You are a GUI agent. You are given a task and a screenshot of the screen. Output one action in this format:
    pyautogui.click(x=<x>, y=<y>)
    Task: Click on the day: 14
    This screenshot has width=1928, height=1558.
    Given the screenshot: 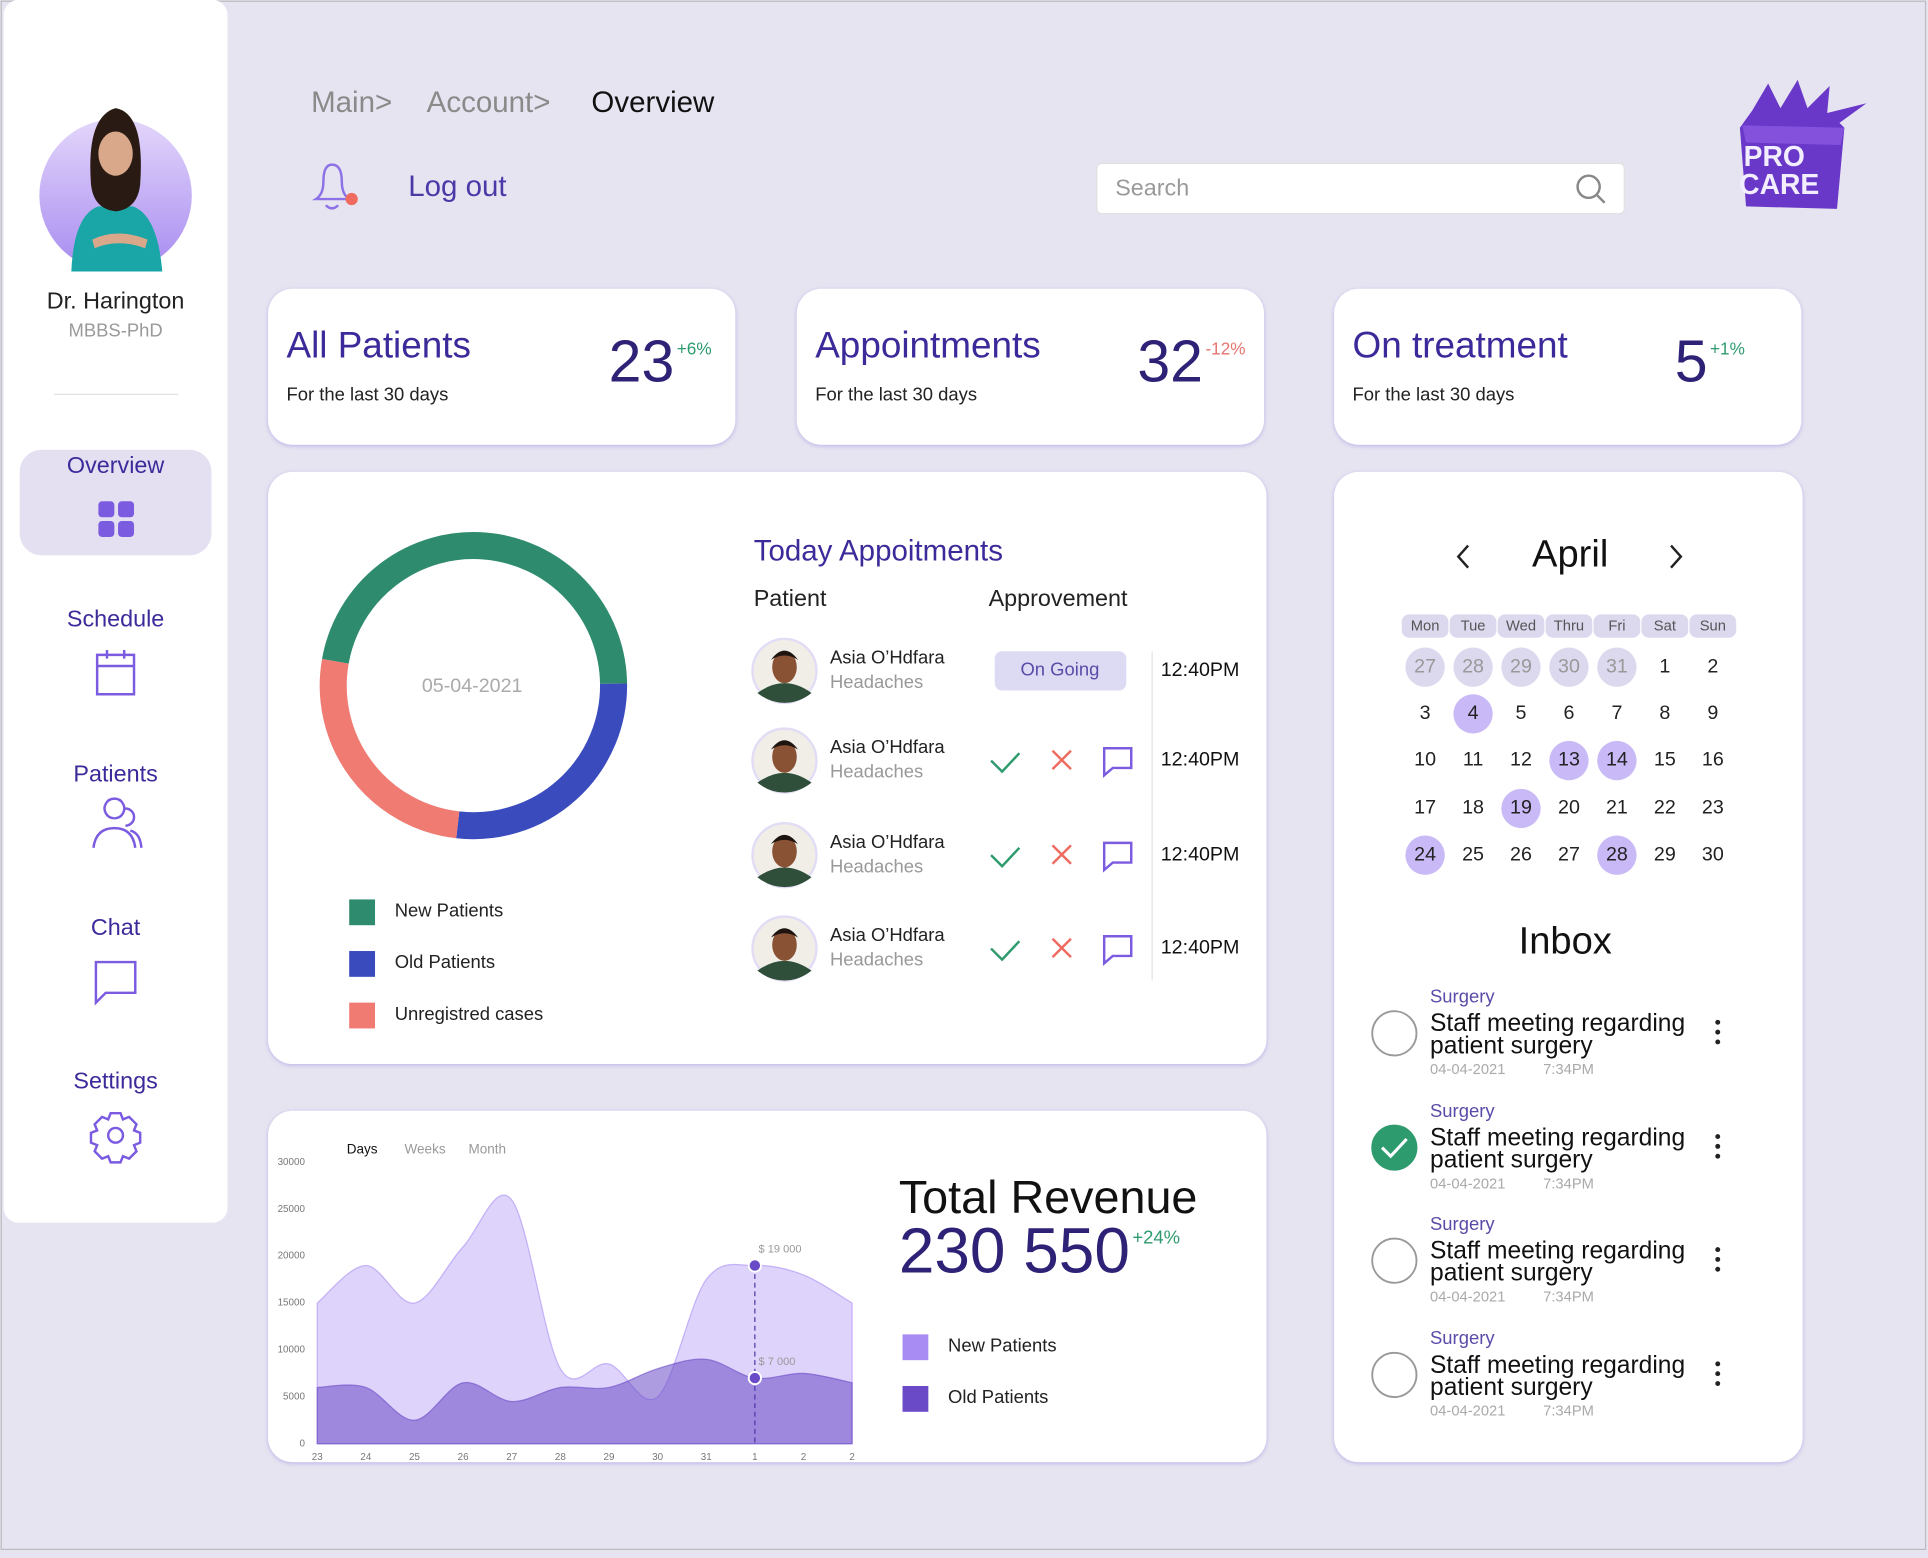 What is the action you would take?
    pyautogui.click(x=1617, y=760)
    